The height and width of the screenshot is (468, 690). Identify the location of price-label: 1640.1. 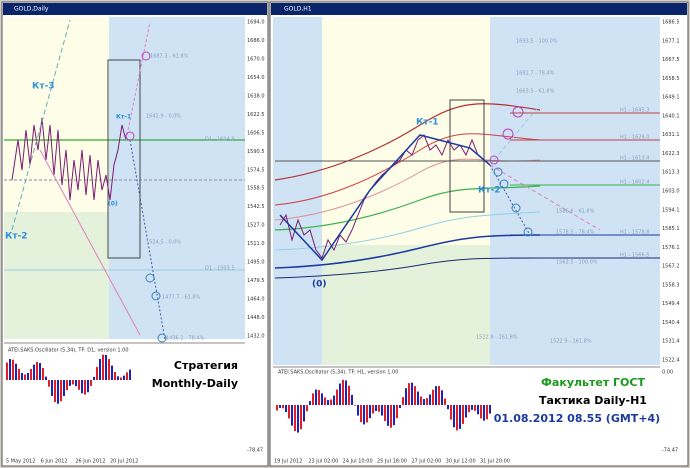
(671, 116).